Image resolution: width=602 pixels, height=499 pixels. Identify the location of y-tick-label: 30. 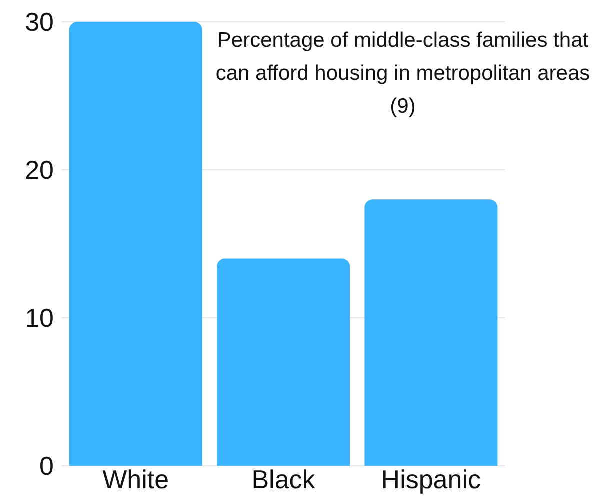
(39, 22).